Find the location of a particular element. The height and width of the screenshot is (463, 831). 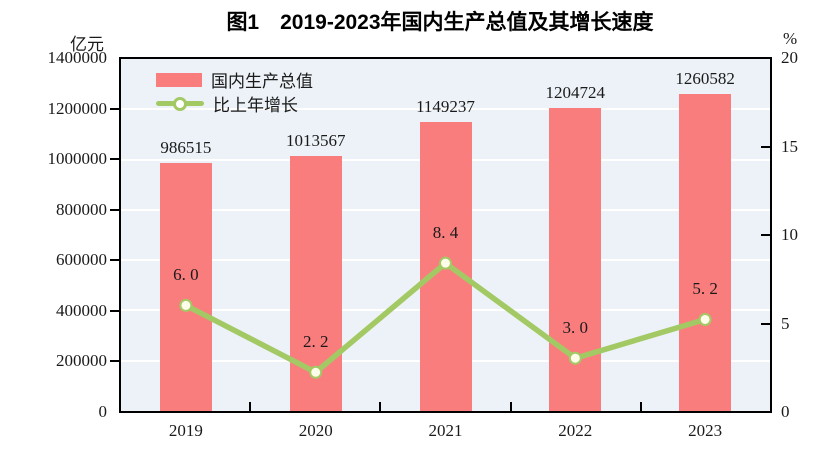

y-axis-left-tick-label: 400000 is located at coordinates (81, 310).